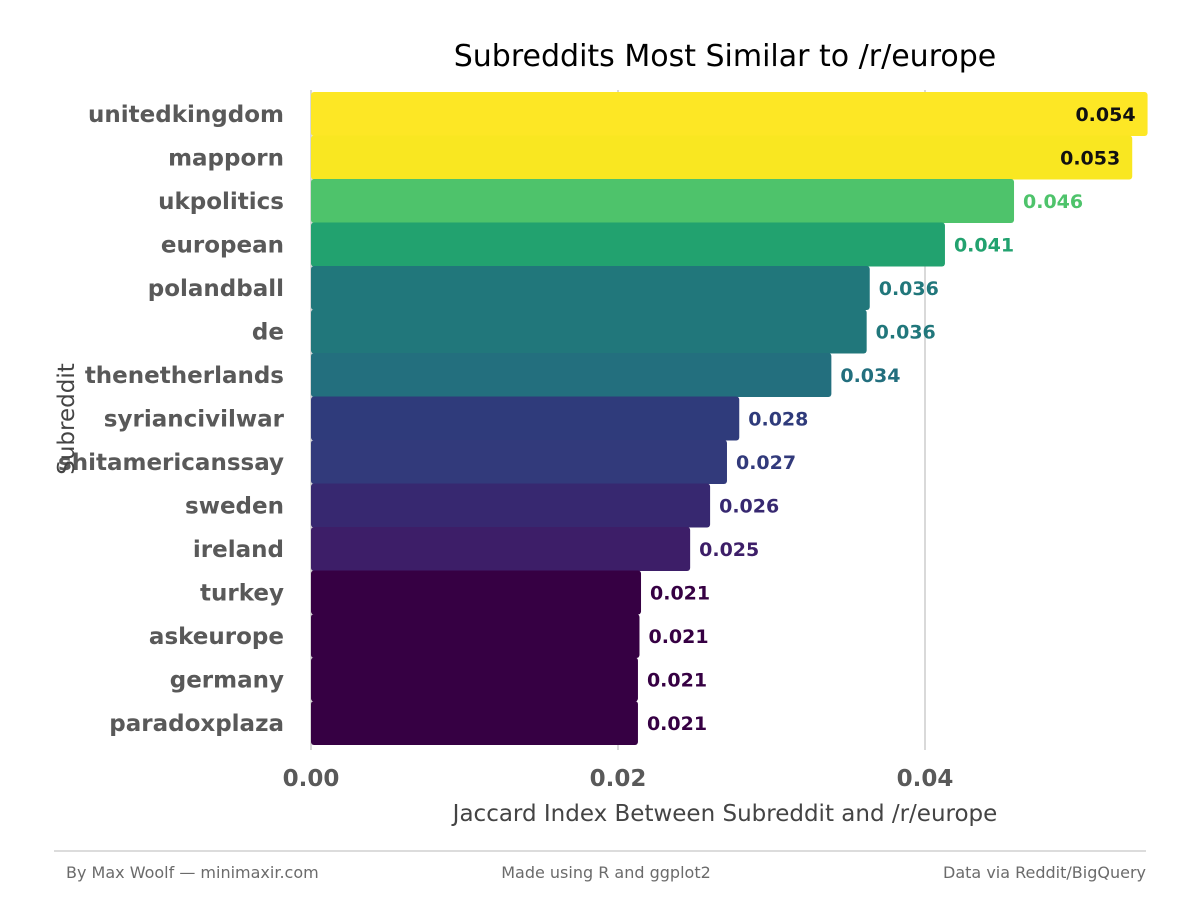 Image resolution: width=1200 pixels, height=900 pixels. Describe the element at coordinates (227, 680) in the screenshot. I see `category-label: germany` at that location.